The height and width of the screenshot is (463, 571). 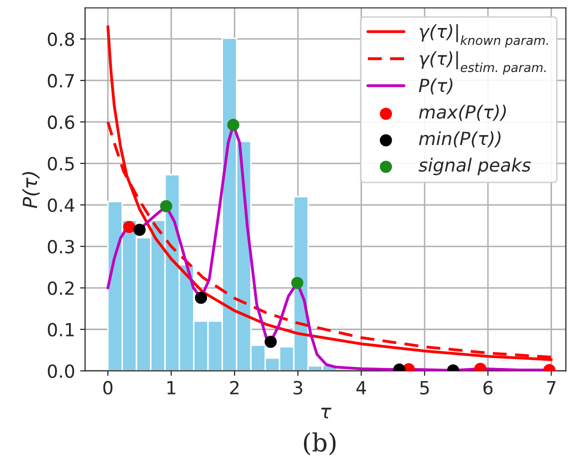 What do you see at coordinates (435, 86) in the screenshot?
I see `legend-label: P(τ)` at bounding box center [435, 86].